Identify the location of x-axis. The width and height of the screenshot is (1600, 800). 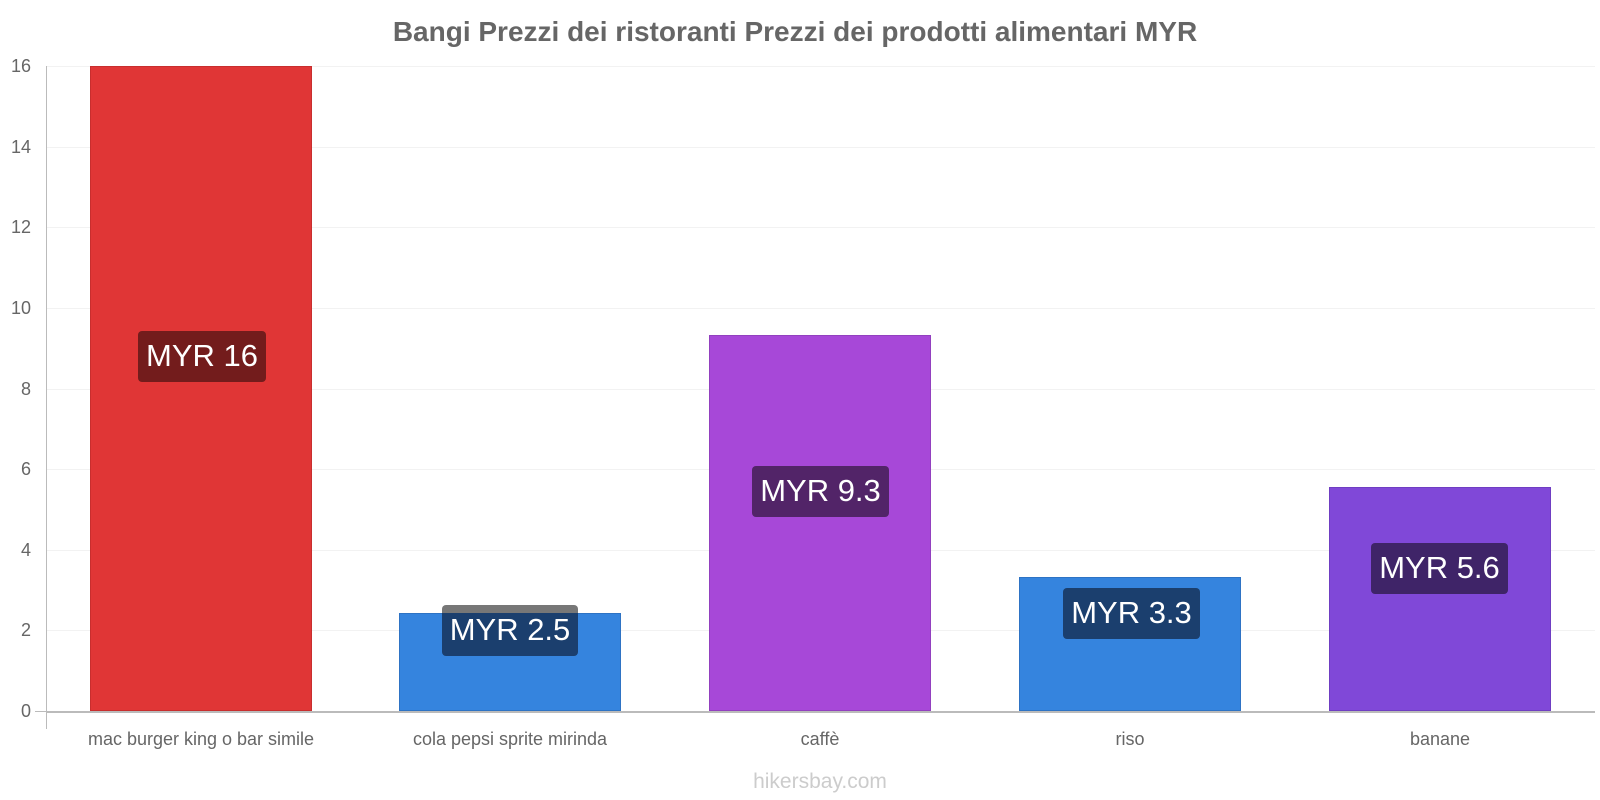
(820, 712).